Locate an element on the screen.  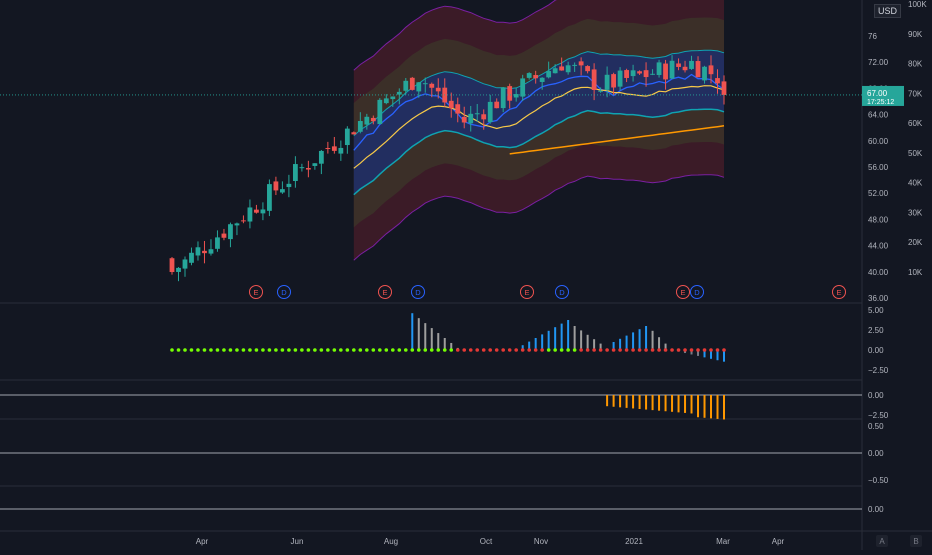
volume-axis-tick-label: 20K is located at coordinates (915, 242).